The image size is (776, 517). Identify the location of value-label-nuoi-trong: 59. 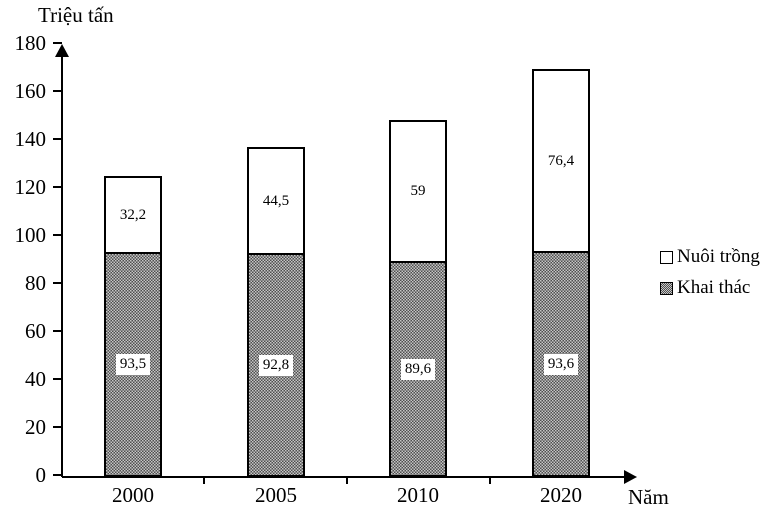
(418, 191).